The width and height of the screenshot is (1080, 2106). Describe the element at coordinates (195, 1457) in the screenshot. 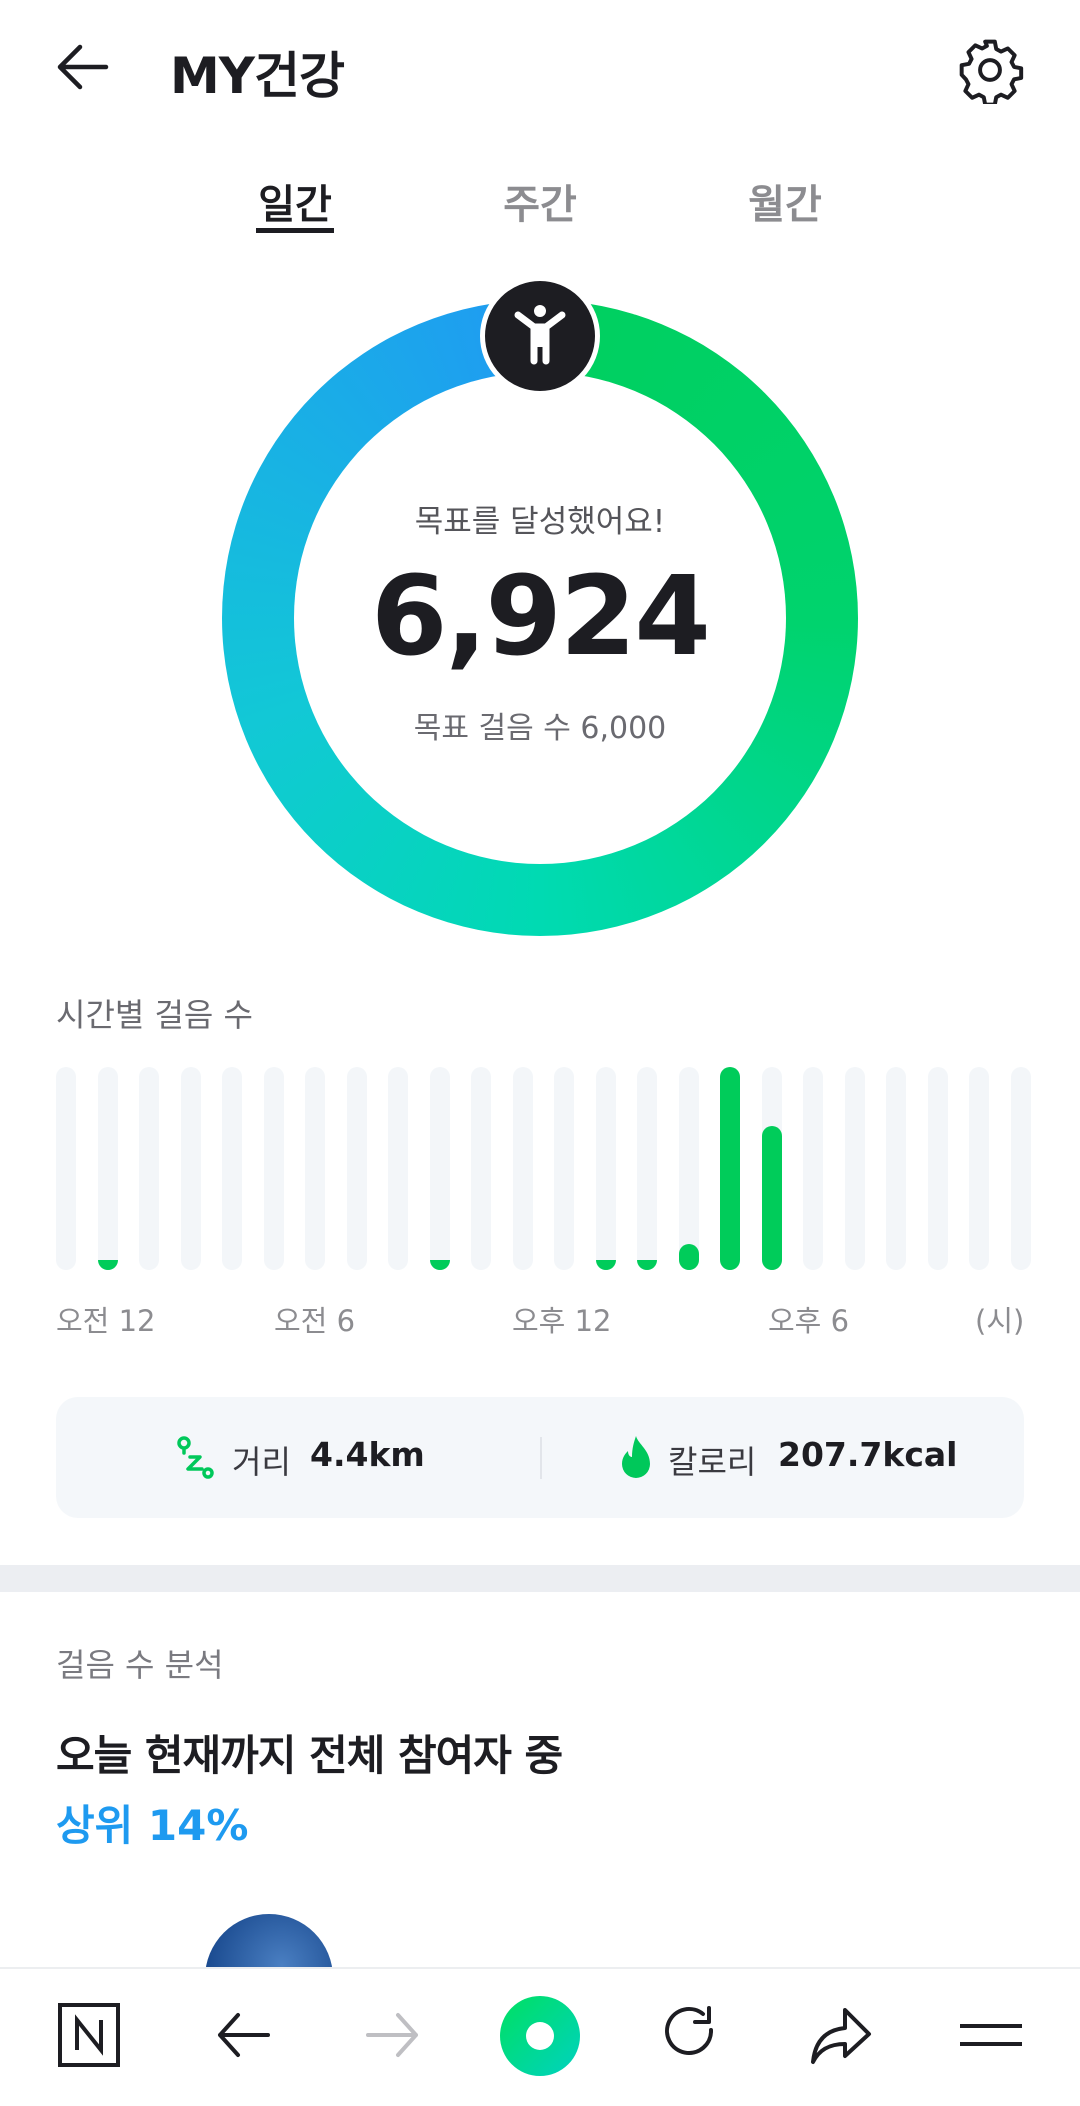

I see `route-icon` at that location.